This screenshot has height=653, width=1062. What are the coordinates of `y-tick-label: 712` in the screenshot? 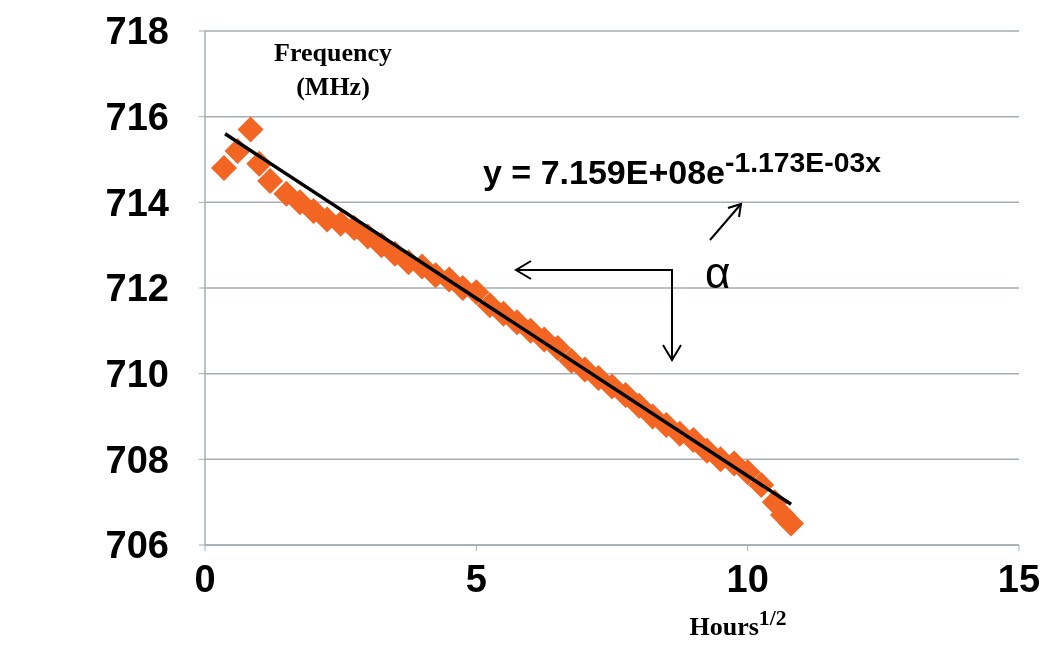 It's located at (137, 288).